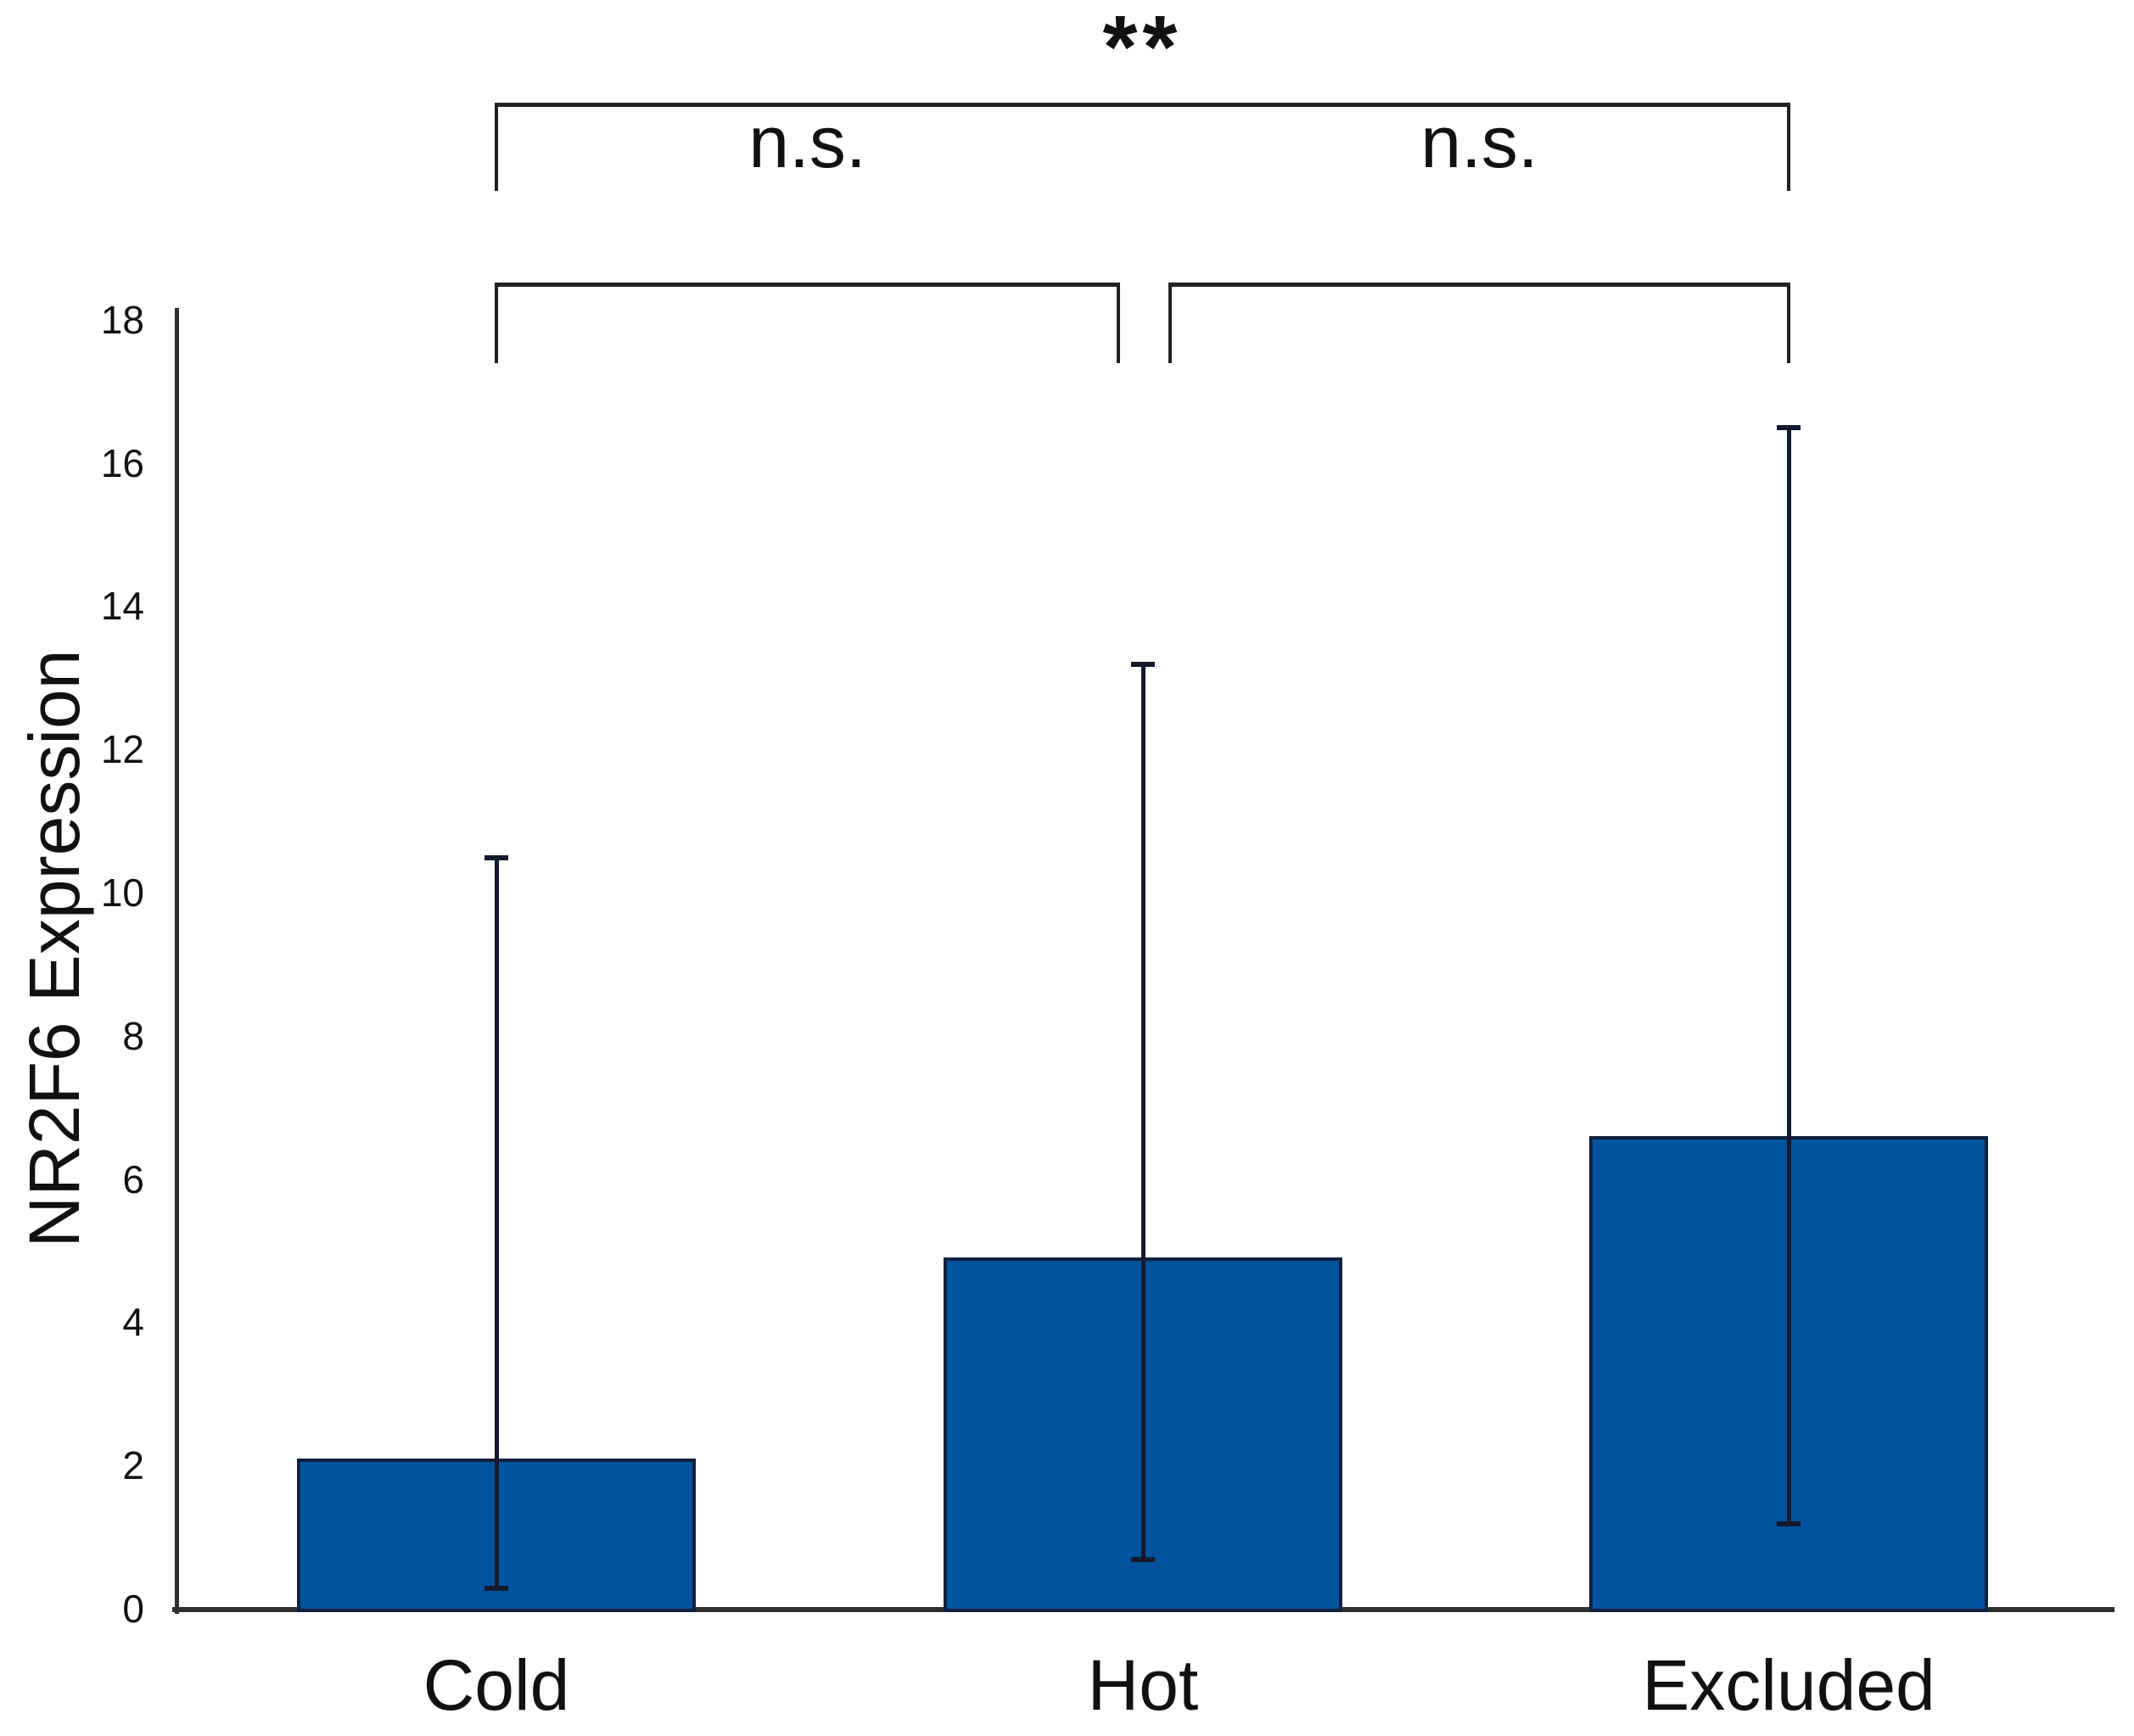 The height and width of the screenshot is (1736, 2134). Describe the element at coordinates (133, 1322) in the screenshot. I see `y-tick-label: 4` at that location.